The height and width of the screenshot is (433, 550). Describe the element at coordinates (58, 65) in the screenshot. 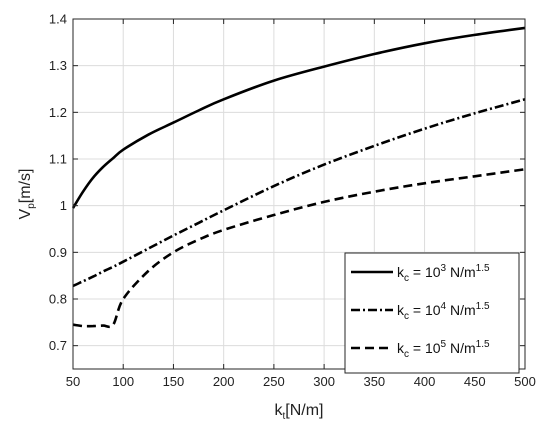

I see `y-tick-label: 1.3` at that location.